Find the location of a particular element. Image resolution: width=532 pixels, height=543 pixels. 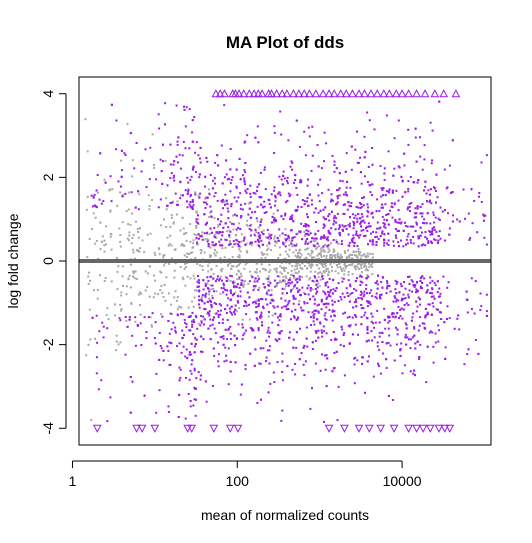

y-tick-label: -4 is located at coordinates (48, 428).